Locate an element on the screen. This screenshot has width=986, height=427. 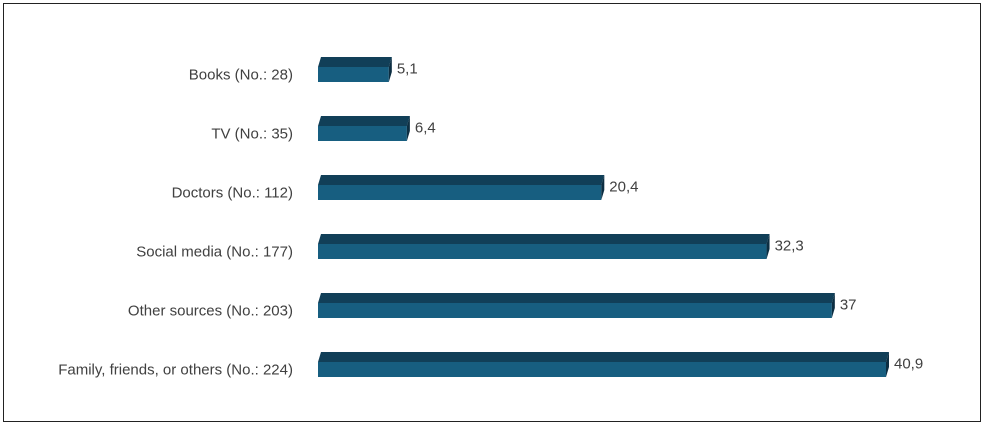
value-label: 37 is located at coordinates (848, 305).